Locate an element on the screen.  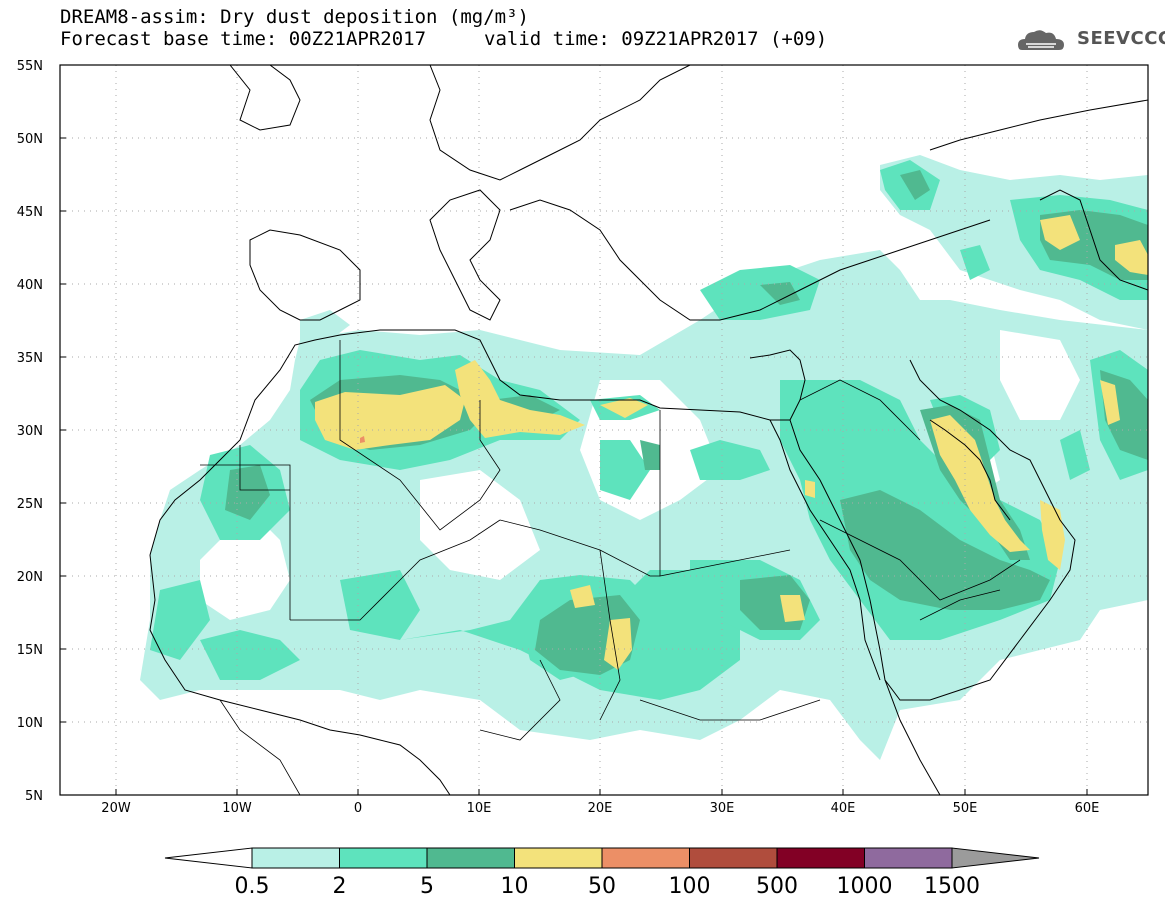
colorbar-label: 10 is located at coordinates (515, 886).